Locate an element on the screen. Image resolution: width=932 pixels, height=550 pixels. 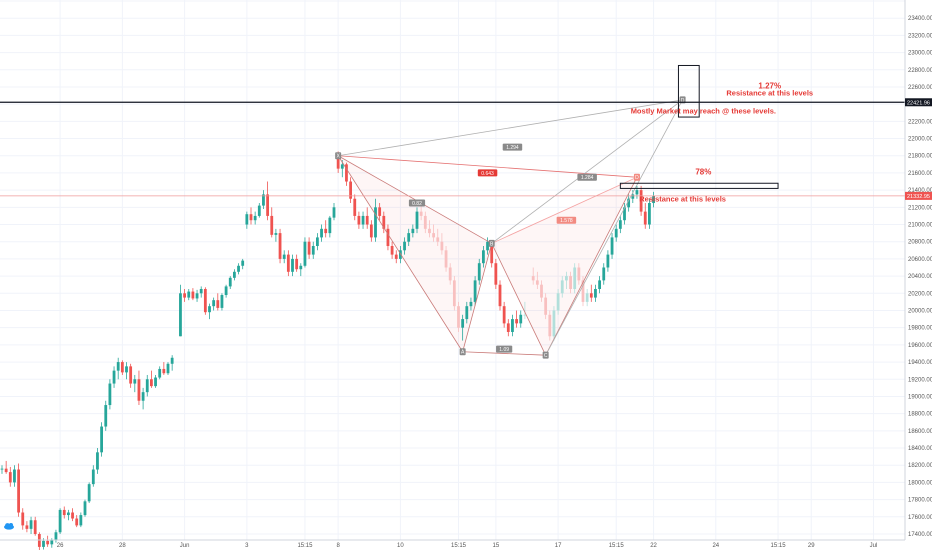
ratio-label: 0.82 is located at coordinates (417, 204).